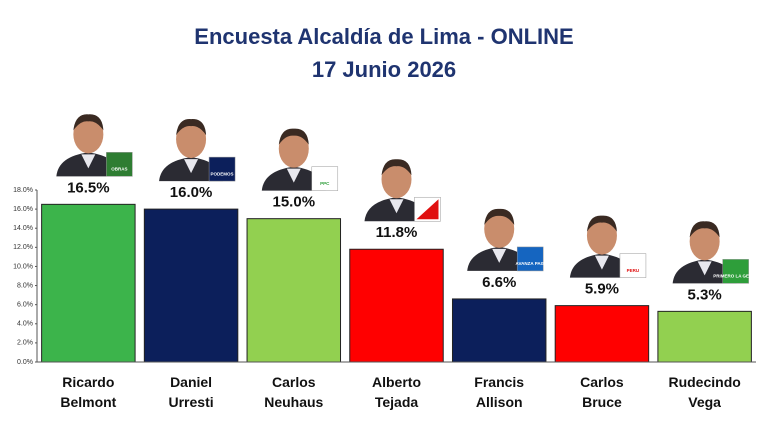  What do you see at coordinates (25, 362) in the screenshot?
I see `y-tick-label: 0.0%` at bounding box center [25, 362].